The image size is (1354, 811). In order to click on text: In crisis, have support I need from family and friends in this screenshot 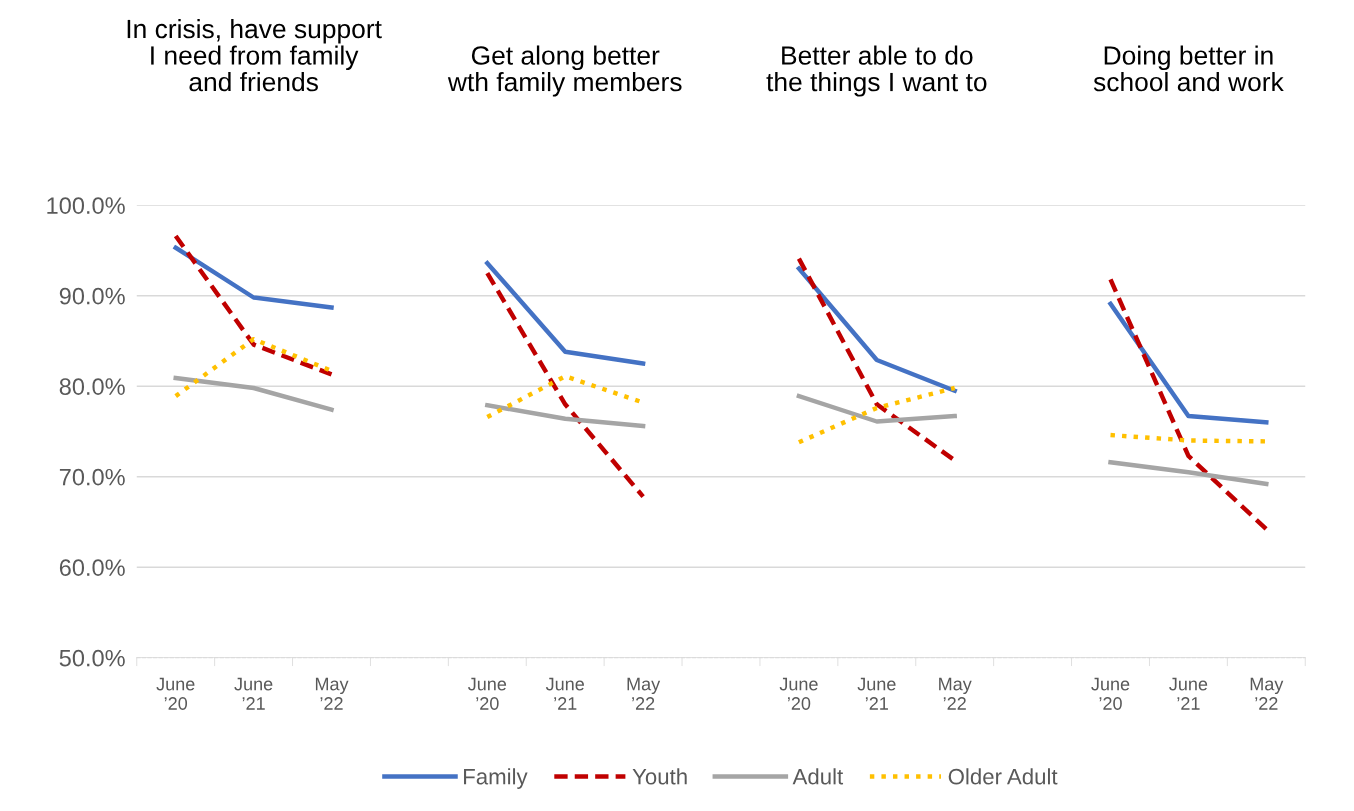, I will do `click(254, 55)`.